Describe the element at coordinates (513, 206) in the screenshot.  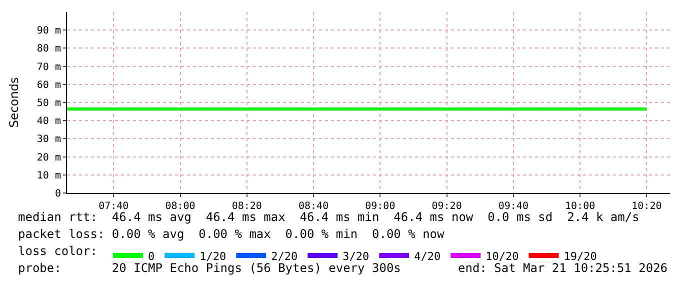
I see `x-tick-label: 09:40` at that location.